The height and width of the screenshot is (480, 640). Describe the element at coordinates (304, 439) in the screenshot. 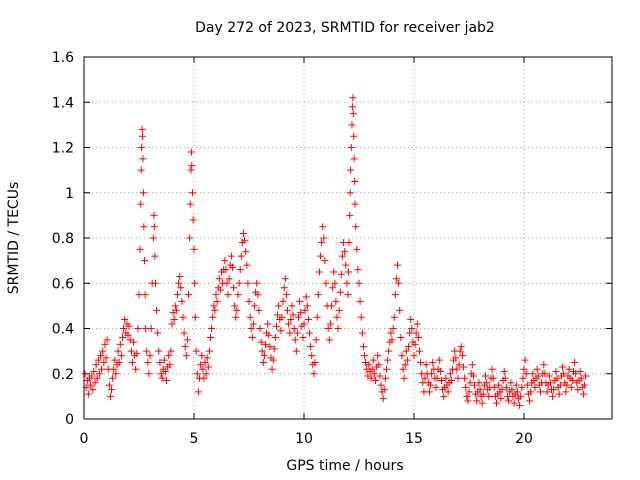

I see `x-tick-label: 10` at that location.